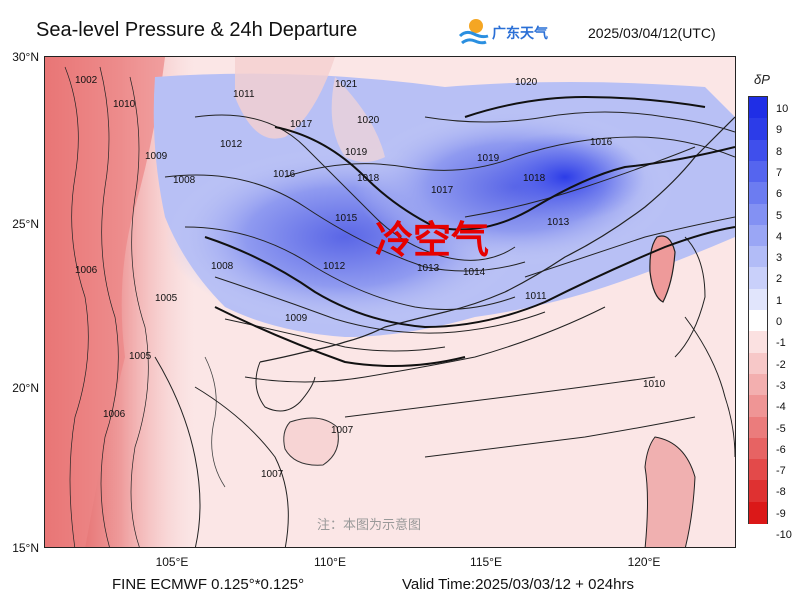 The image size is (800, 600). What do you see at coordinates (311, 441) in the screenshot?
I see `hainan` at bounding box center [311, 441].